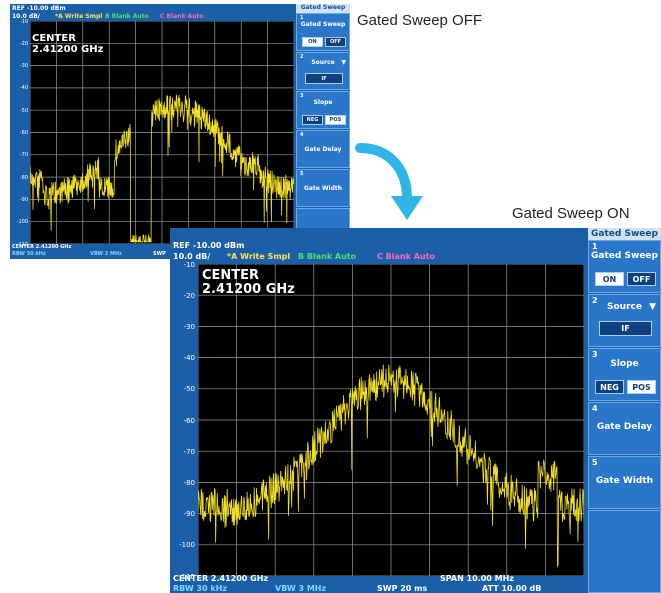 Image resolution: width=661 pixels, height=593 pixels. What do you see at coordinates (512, 588) in the screenshot?
I see `footer-att: ATT 10.00 dB` at bounding box center [512, 588].